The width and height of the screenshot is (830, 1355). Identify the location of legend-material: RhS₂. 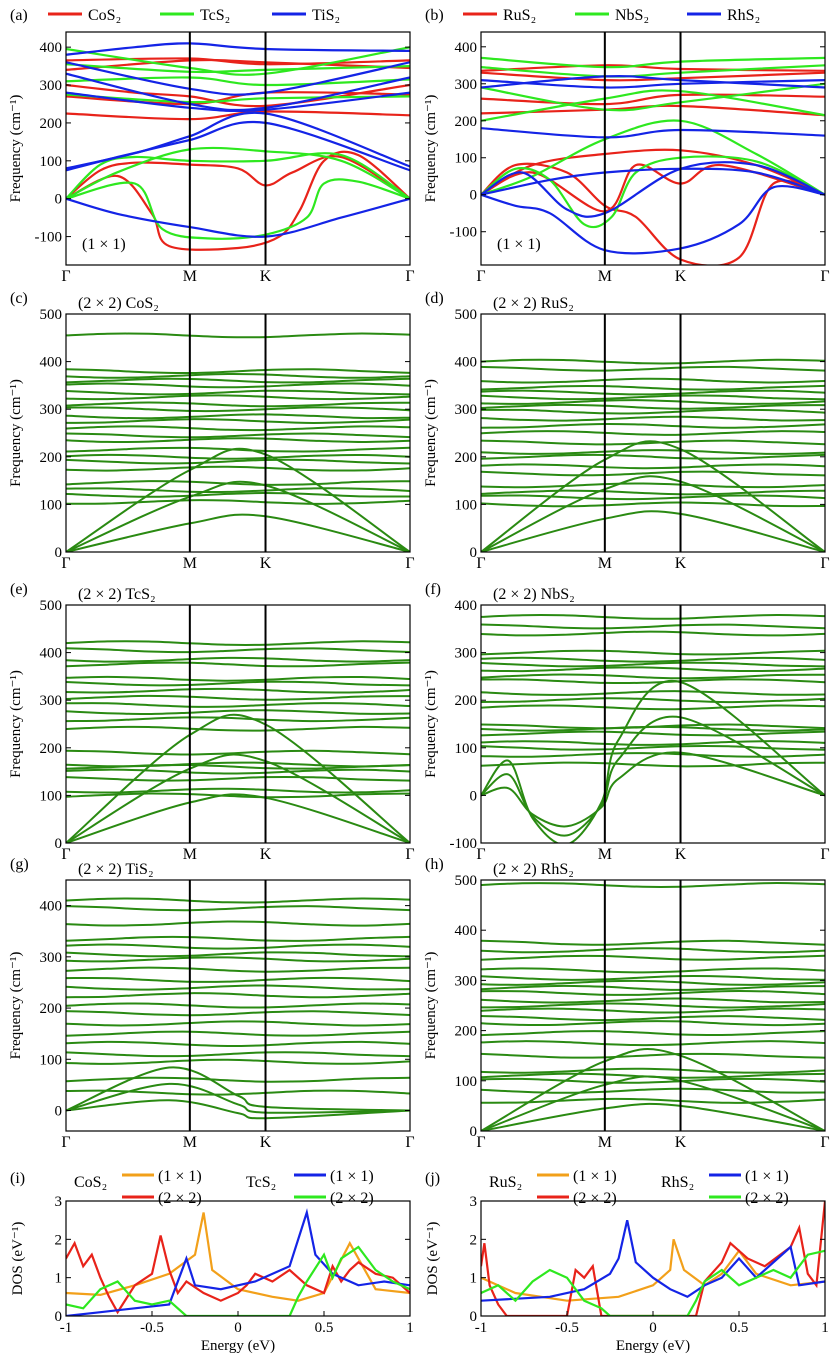
(677, 1182).